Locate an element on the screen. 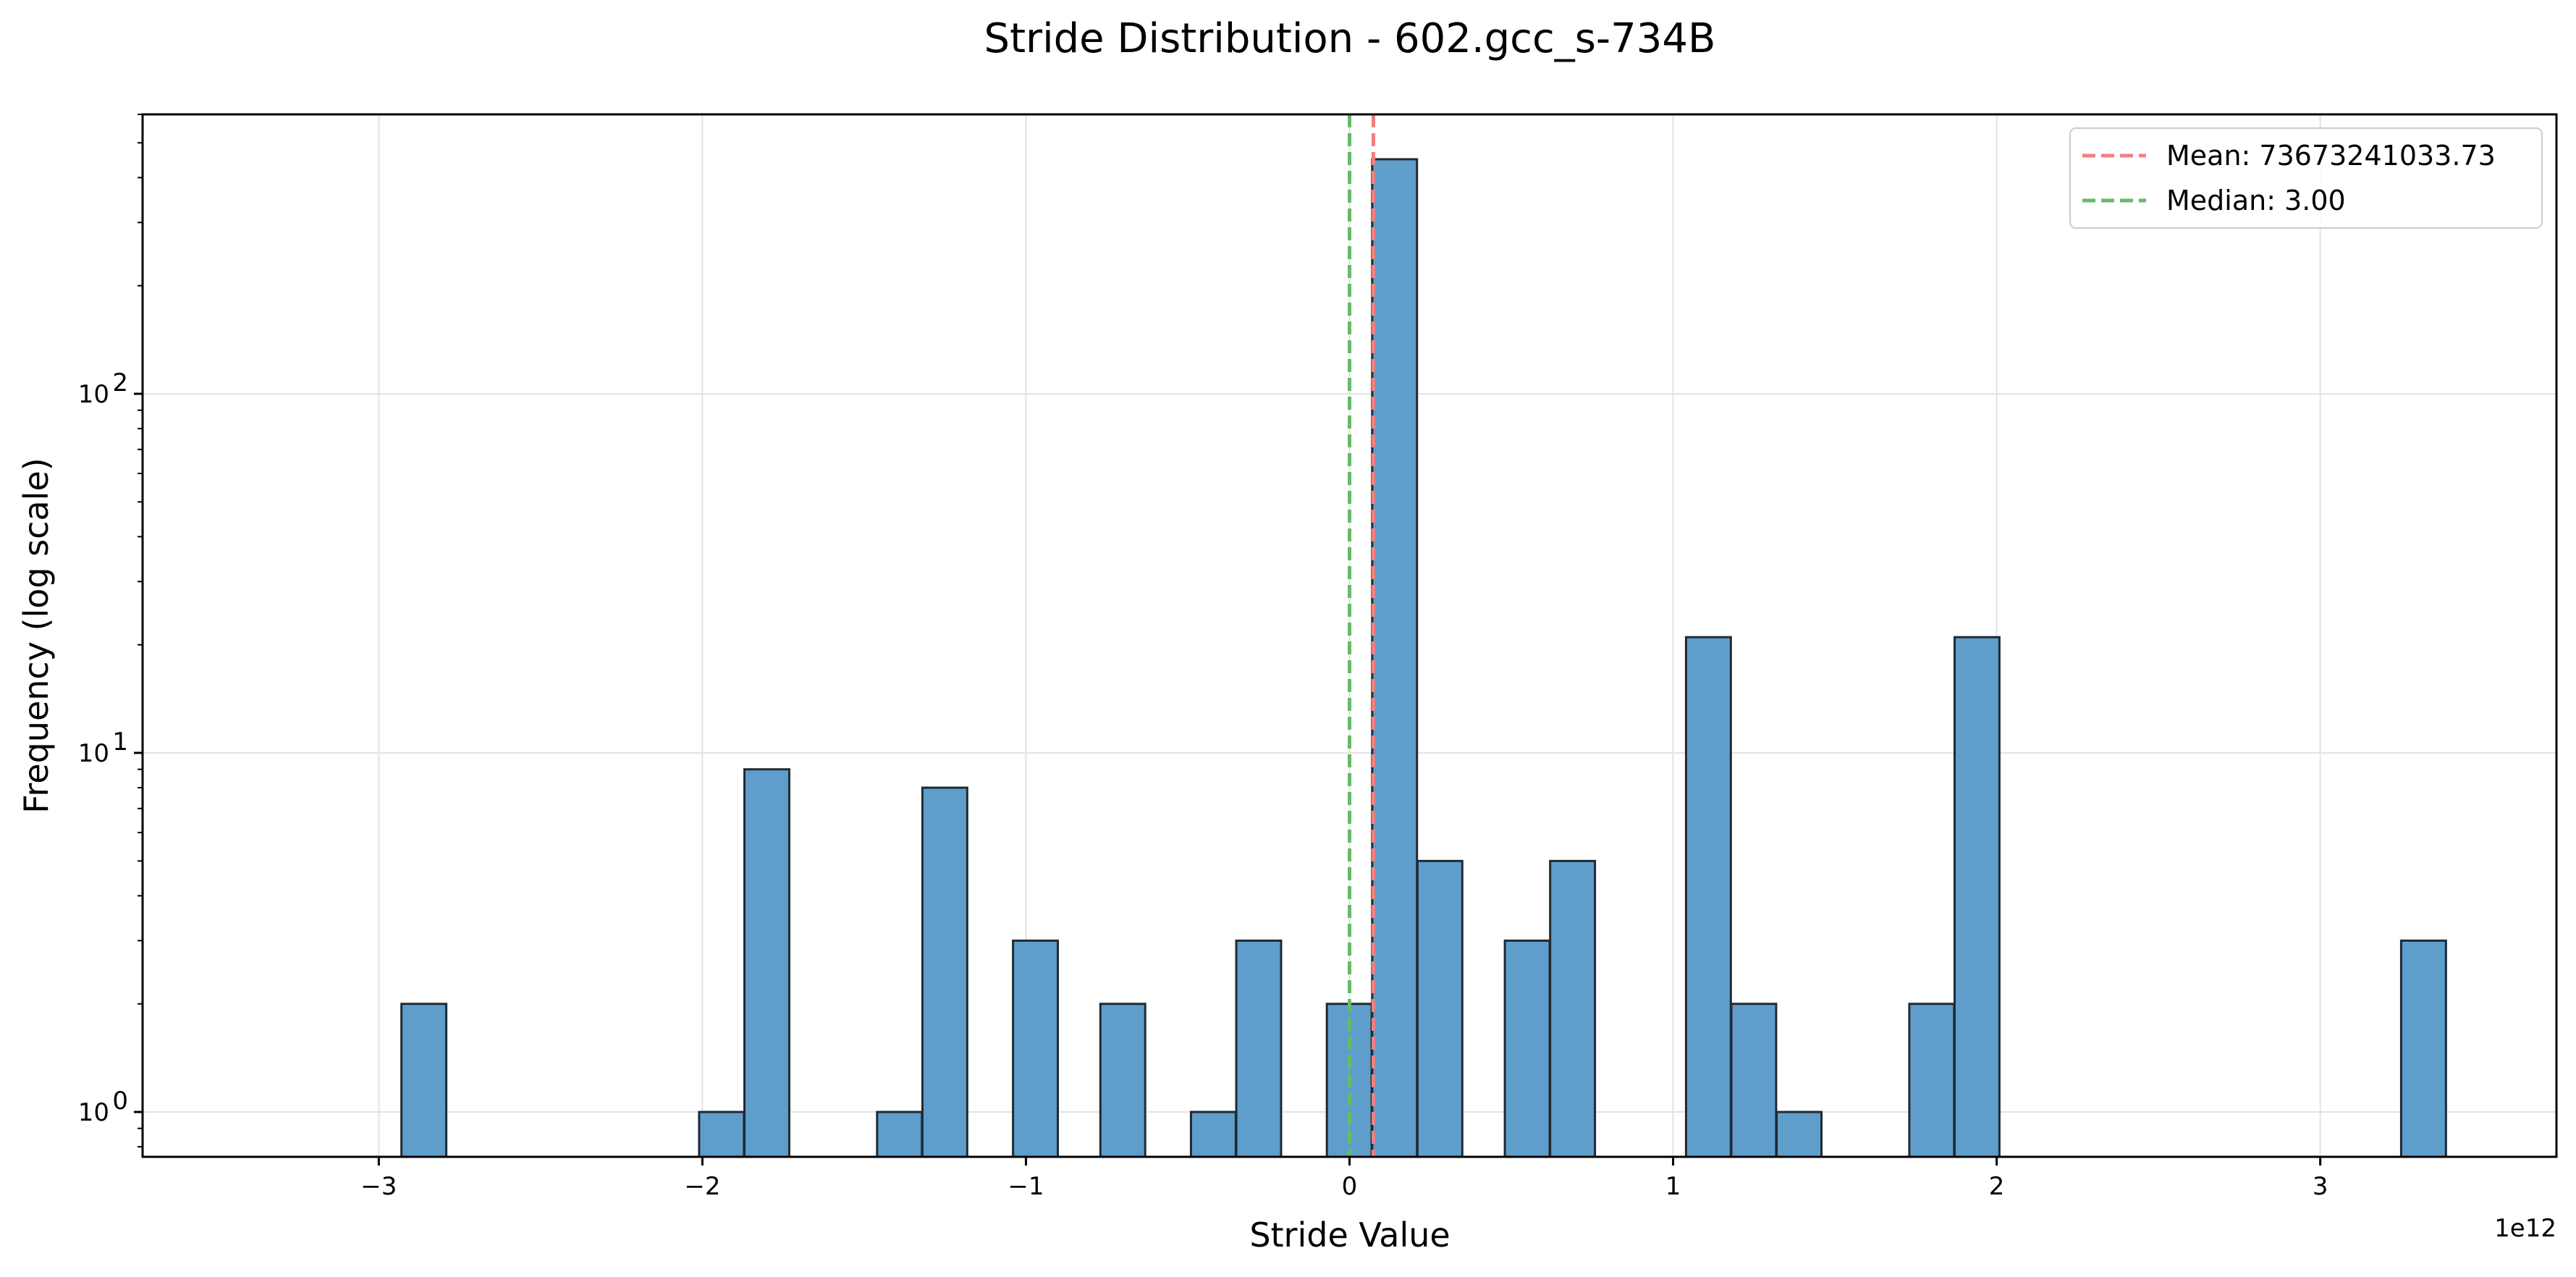 The height and width of the screenshot is (1277, 2576). x-tick-label-4: 1 is located at coordinates (1673, 1186).